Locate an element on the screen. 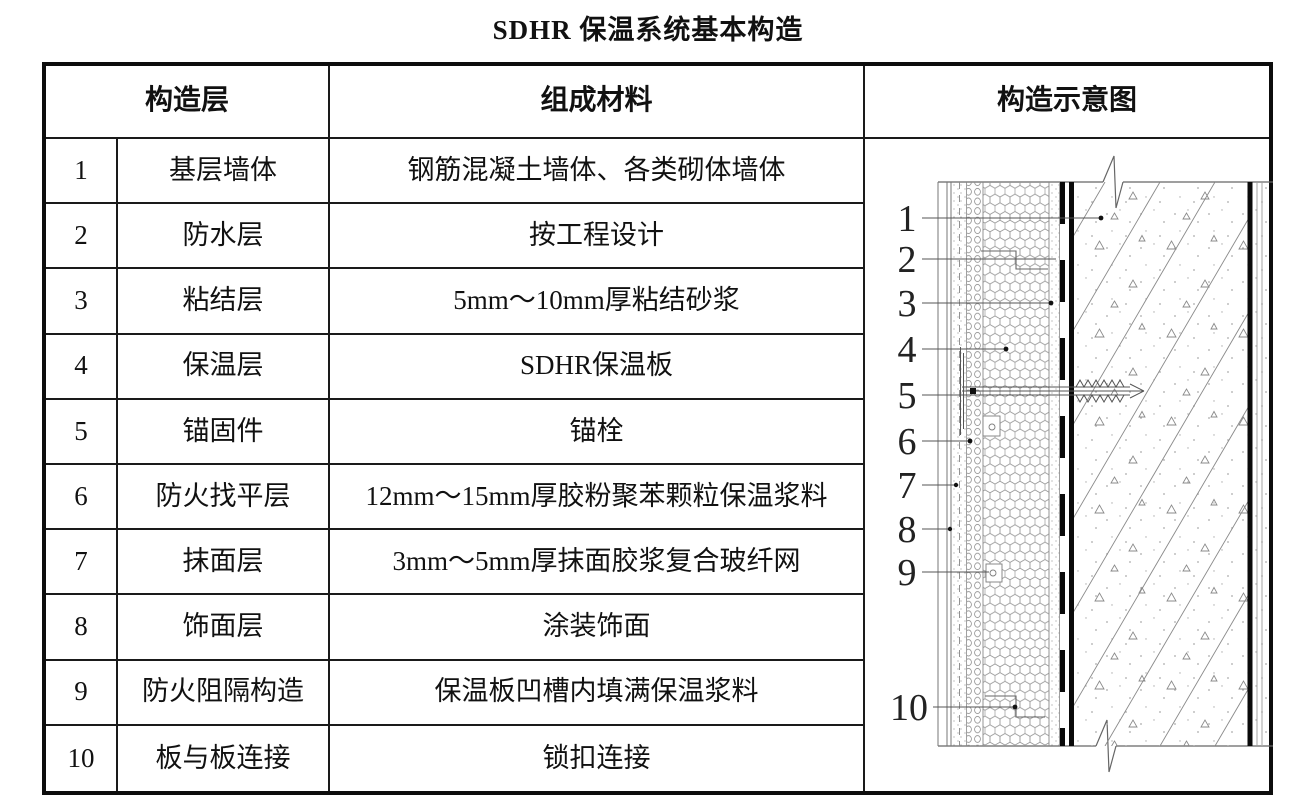 The width and height of the screenshot is (1296, 810). page-title: SDHR 保温系统基本构造 is located at coordinates (648, 30).